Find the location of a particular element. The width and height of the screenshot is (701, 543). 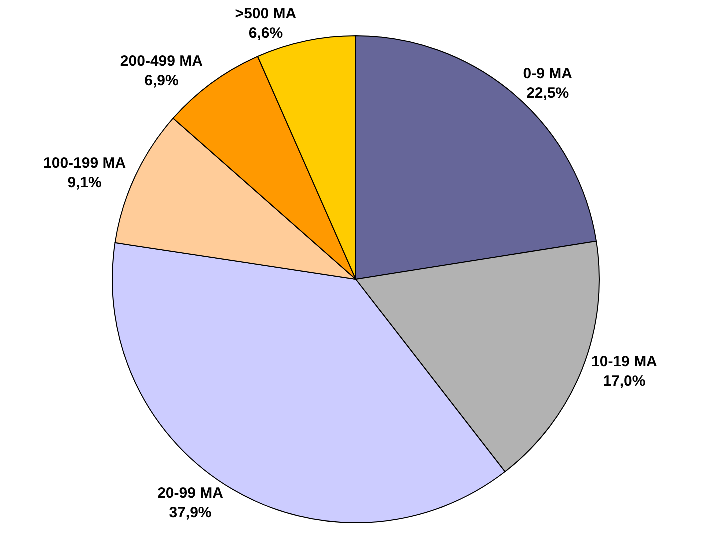

data-label: 6,9% is located at coordinates (161, 81).